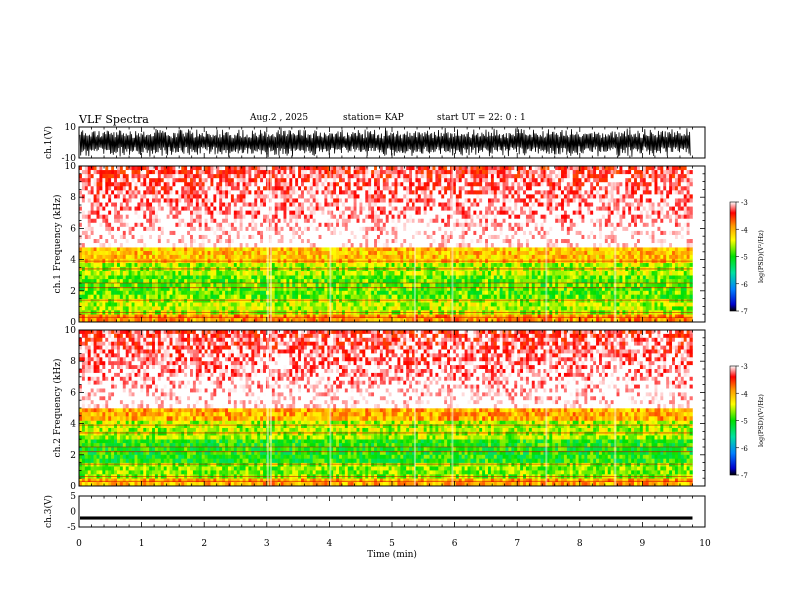 The height and width of the screenshot is (612, 792). I want to click on start-time-label: start UT = 22: 0 : 1, so click(481, 118).